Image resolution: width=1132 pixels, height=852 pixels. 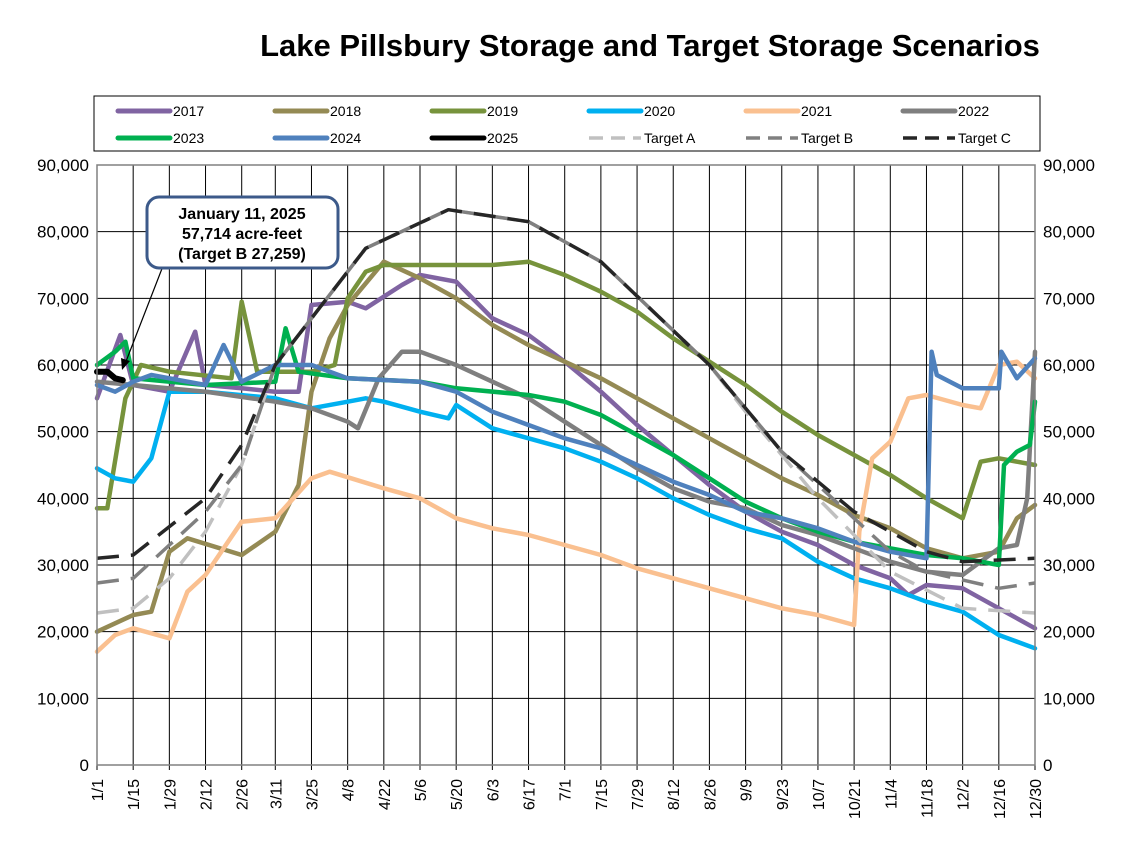 What do you see at coordinates (312, 794) in the screenshot?
I see `x-tick-label: 3/25` at bounding box center [312, 794].